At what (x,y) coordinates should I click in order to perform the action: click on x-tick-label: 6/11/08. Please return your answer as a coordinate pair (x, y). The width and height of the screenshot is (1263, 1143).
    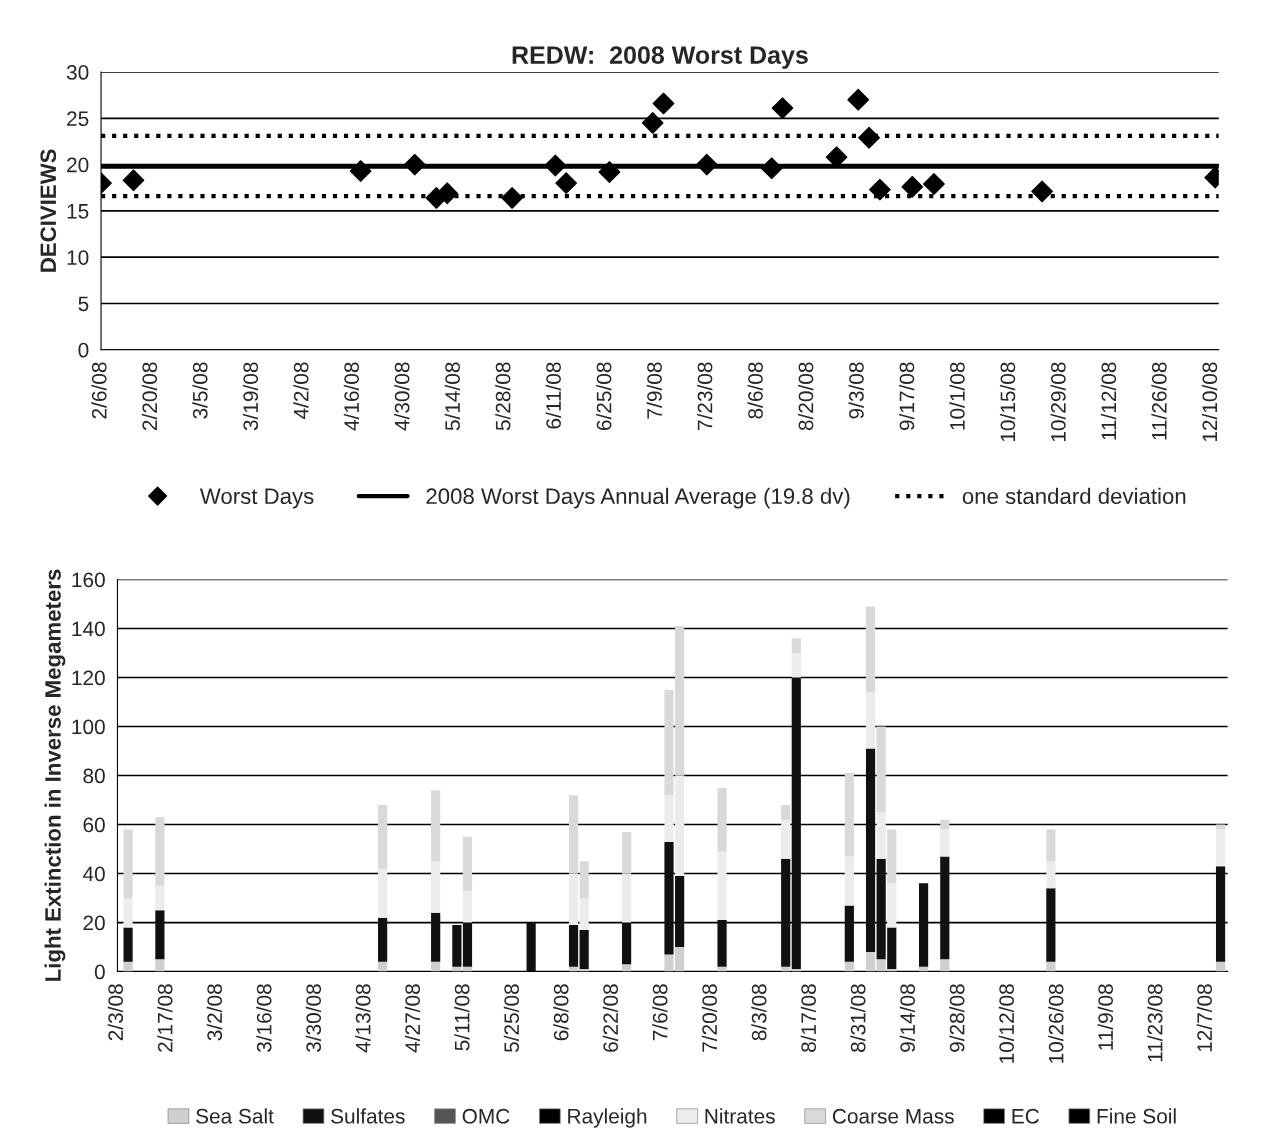
    Looking at the image, I should click on (553, 395).